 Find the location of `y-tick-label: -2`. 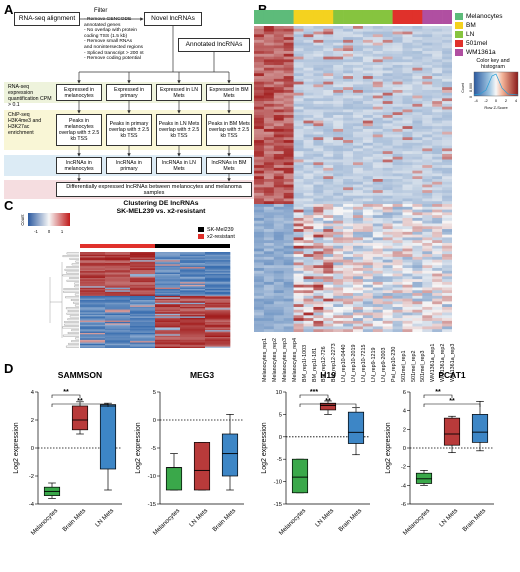

y-tick-label: -2 is located at coordinates (403, 468).